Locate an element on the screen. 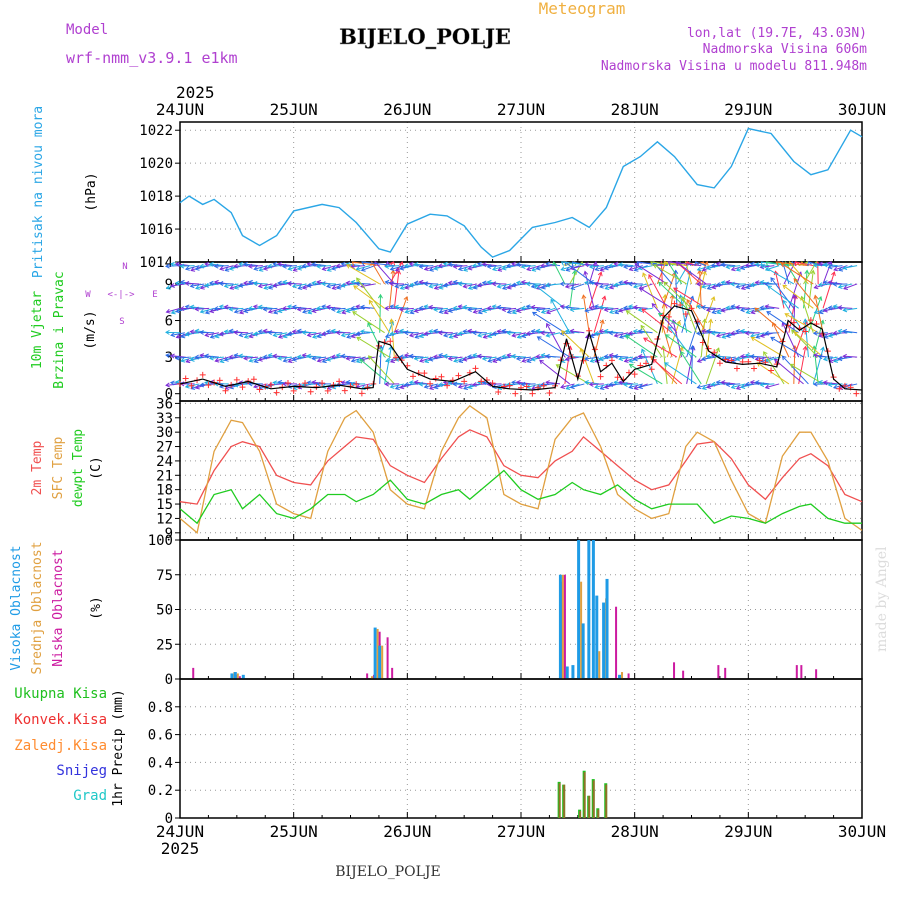 Image resolution: width=900 pixels, height=900 pixels. cloud-bar-mid is located at coordinates (382, 662).